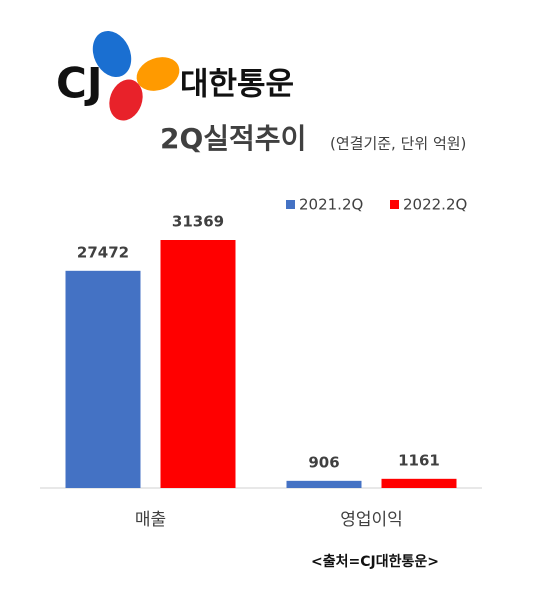 The width and height of the screenshot is (546, 596). I want to click on x-tick-label: 영업이익, so click(371, 520).